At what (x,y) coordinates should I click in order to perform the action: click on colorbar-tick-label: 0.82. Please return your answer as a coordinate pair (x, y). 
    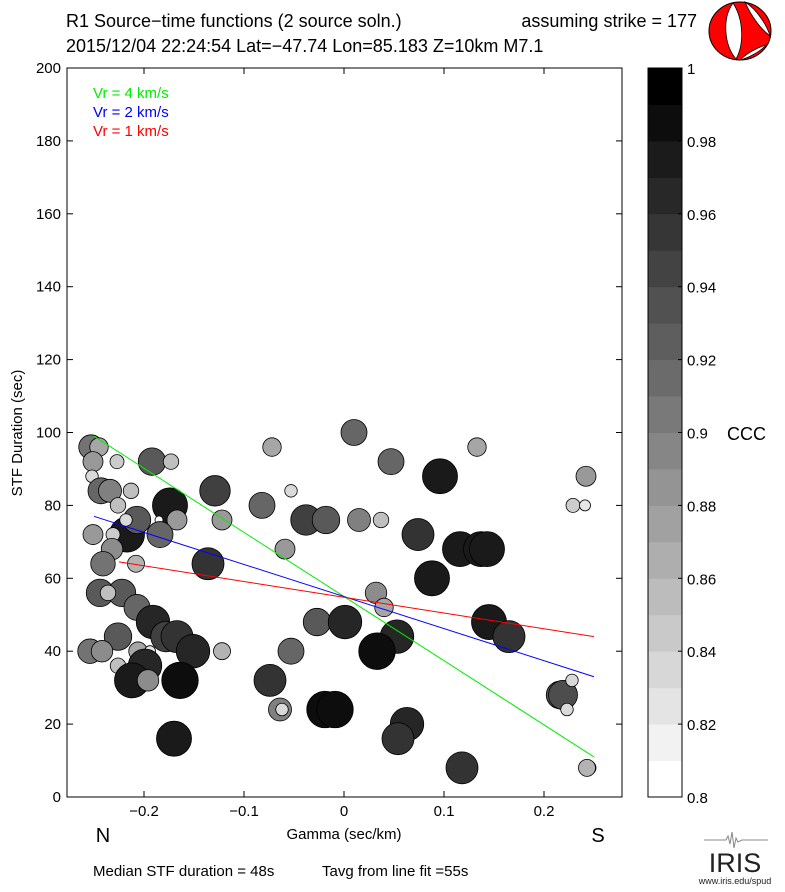
    Looking at the image, I should click on (701, 725).